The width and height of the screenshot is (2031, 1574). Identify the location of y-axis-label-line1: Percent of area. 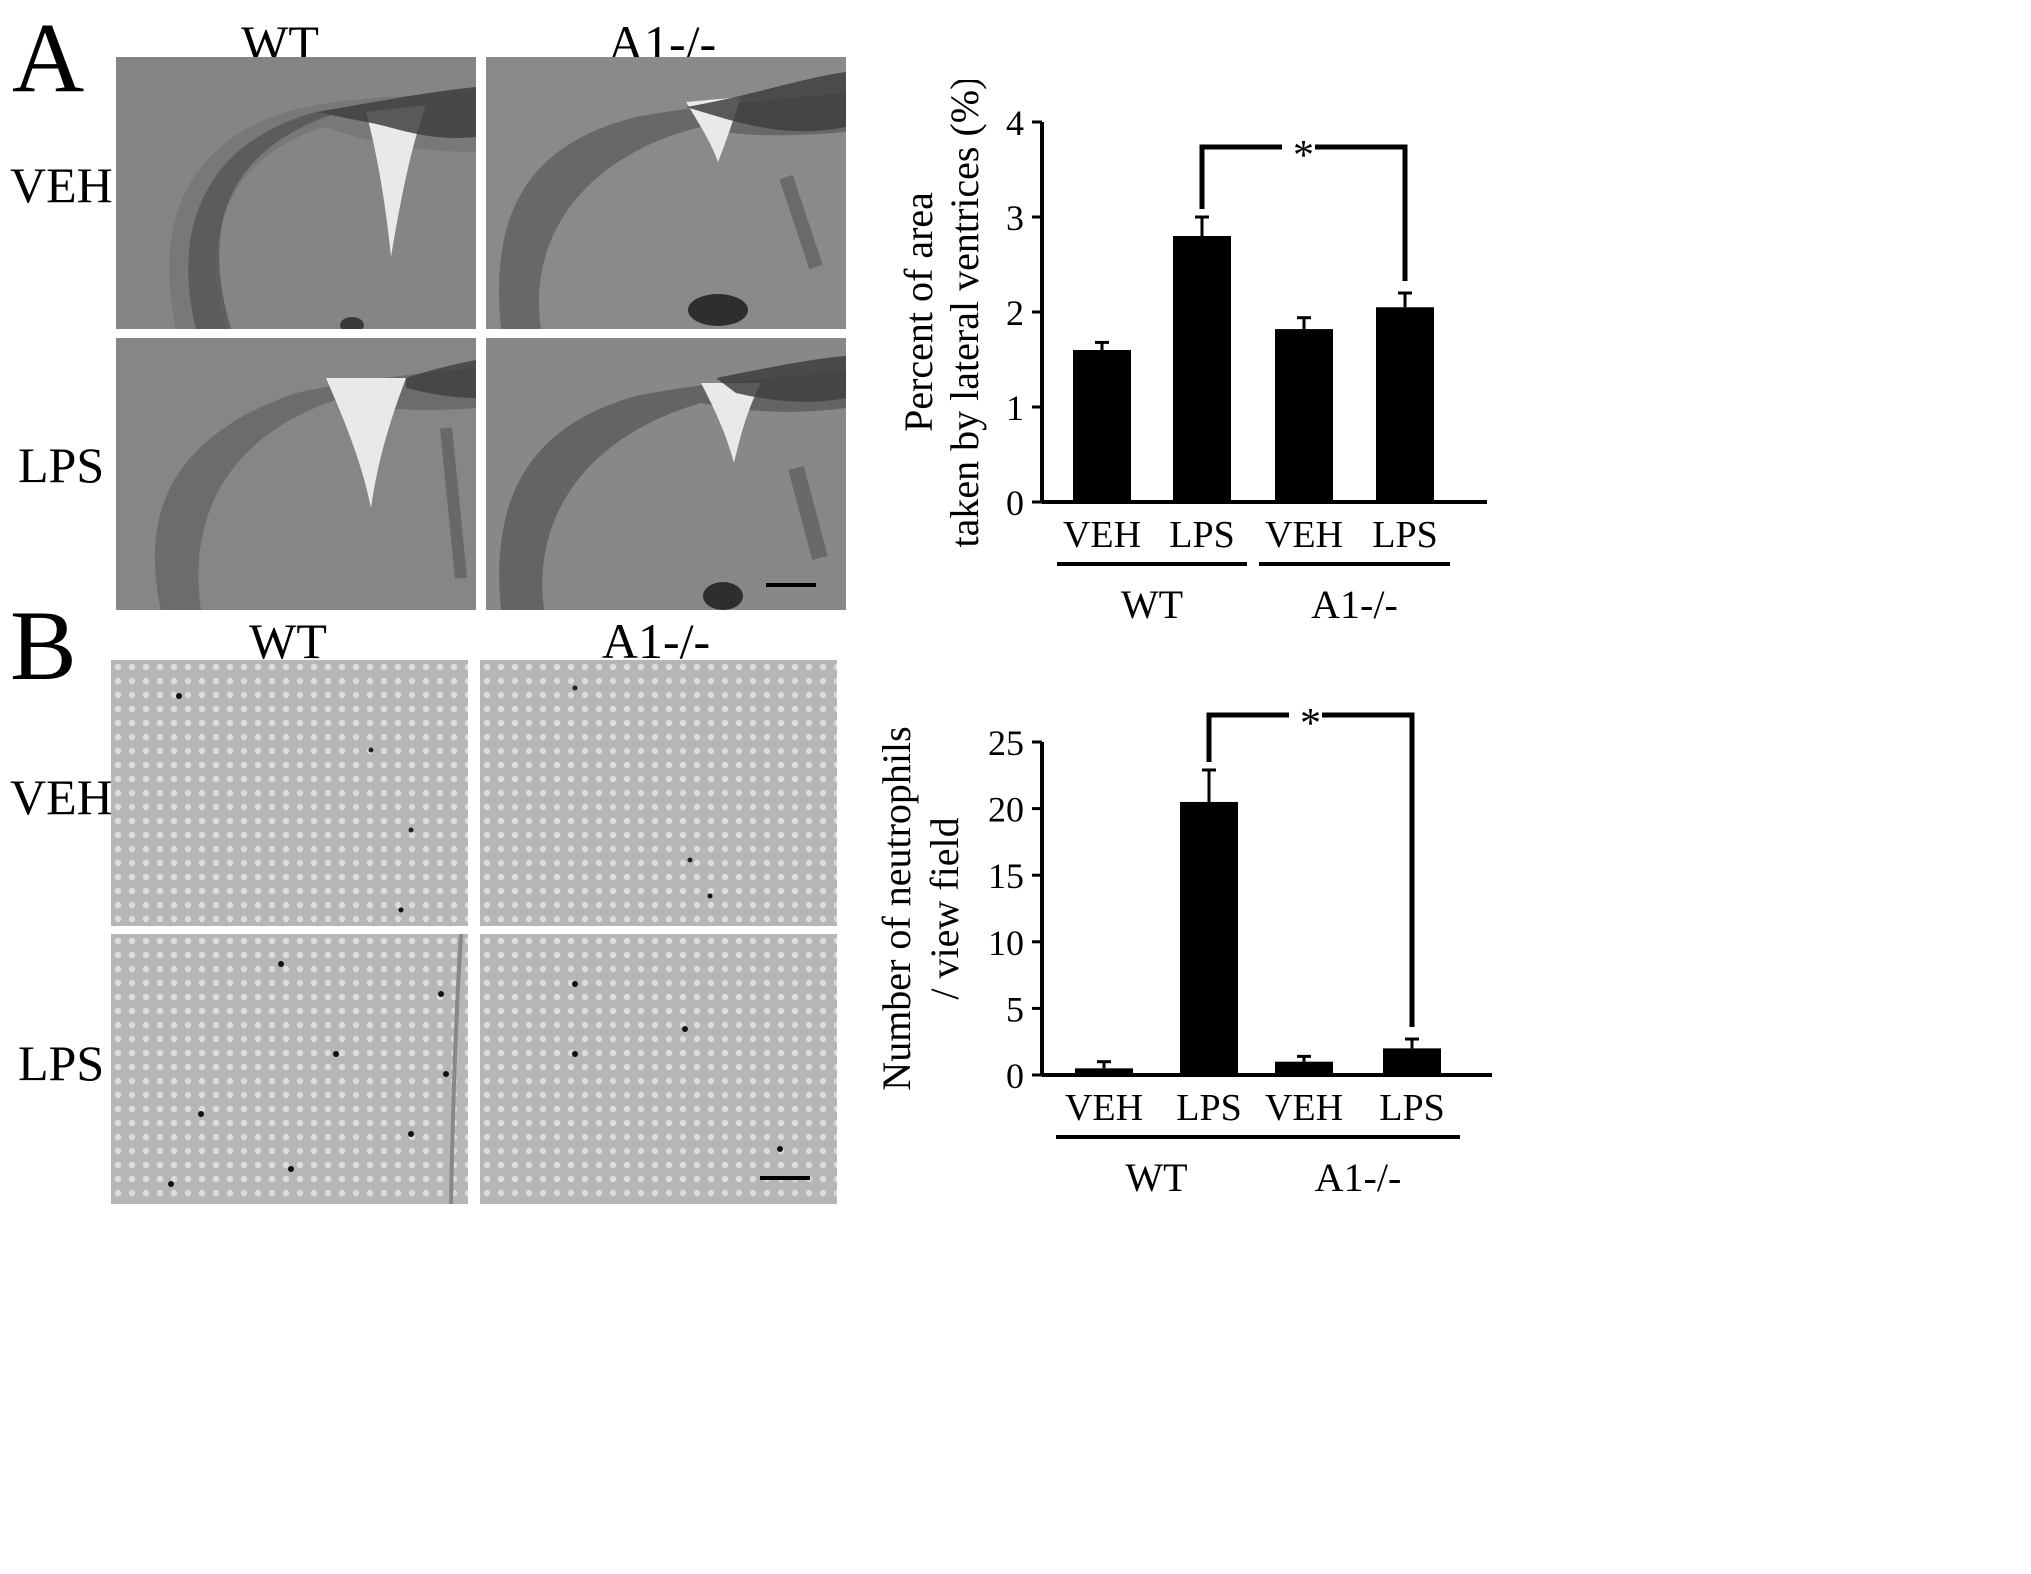
(918, 312).